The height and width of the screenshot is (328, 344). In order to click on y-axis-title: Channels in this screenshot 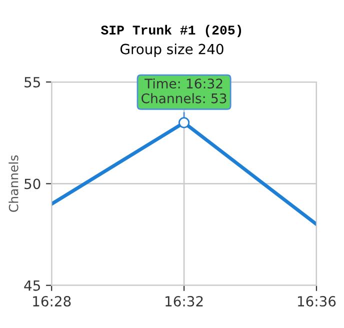, I will do `click(13, 183)`.